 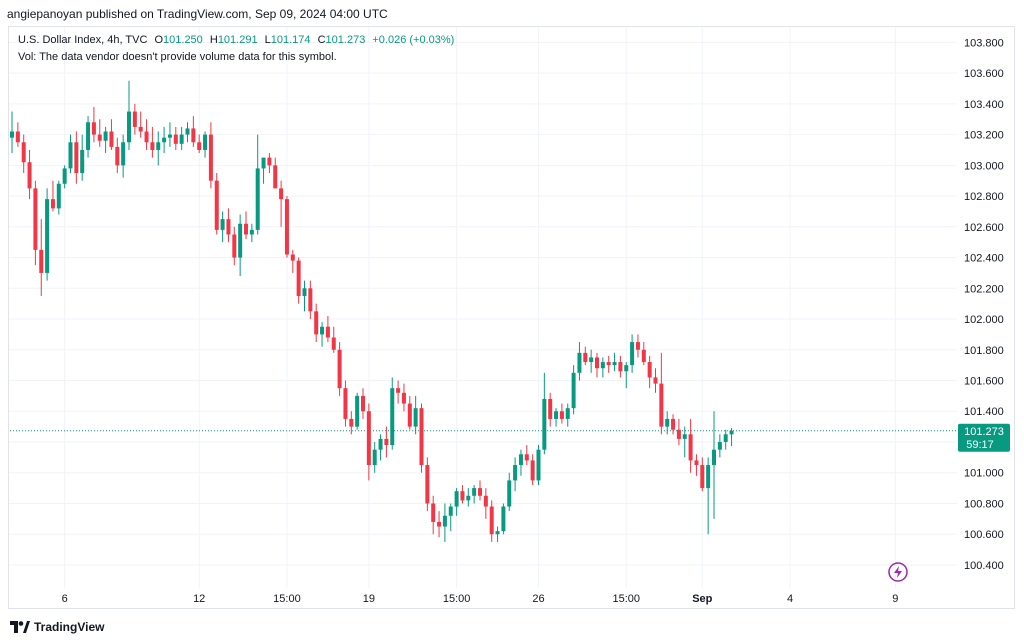 What do you see at coordinates (898, 572) in the screenshot?
I see `lightning-icon` at bounding box center [898, 572].